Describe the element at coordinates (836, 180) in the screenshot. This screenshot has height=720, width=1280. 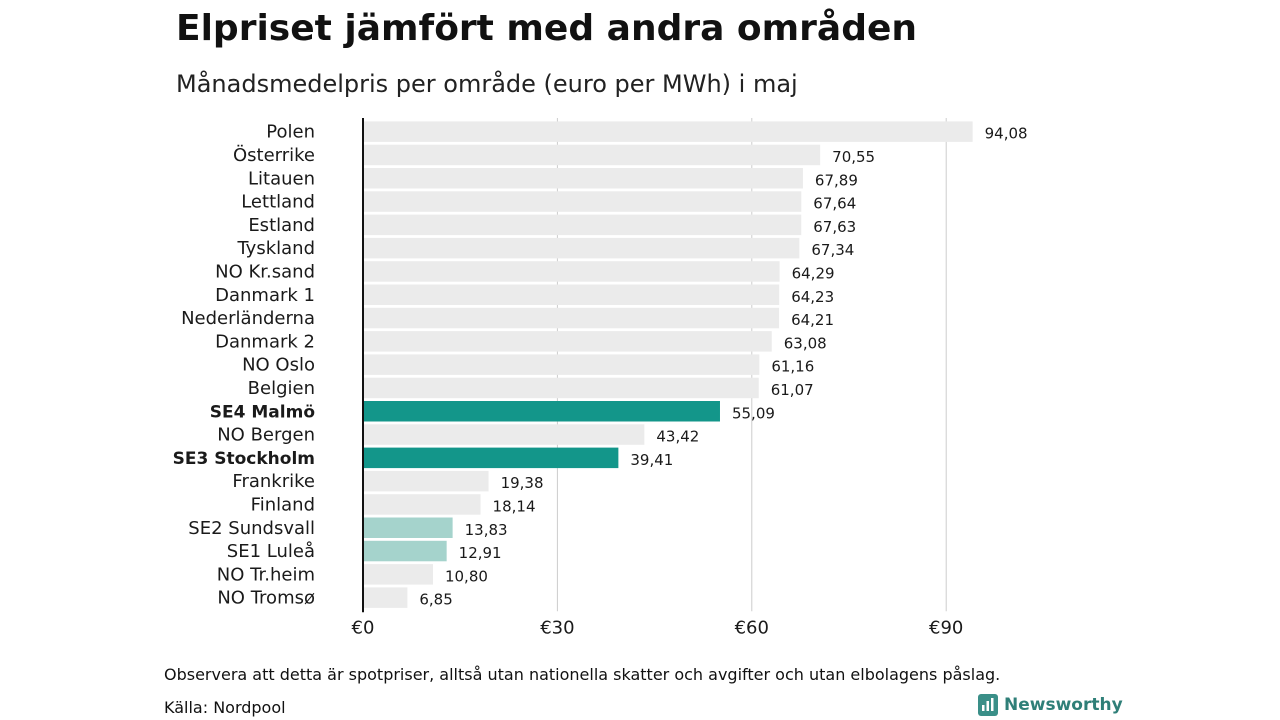
I see `data-label: 67,89` at that location.